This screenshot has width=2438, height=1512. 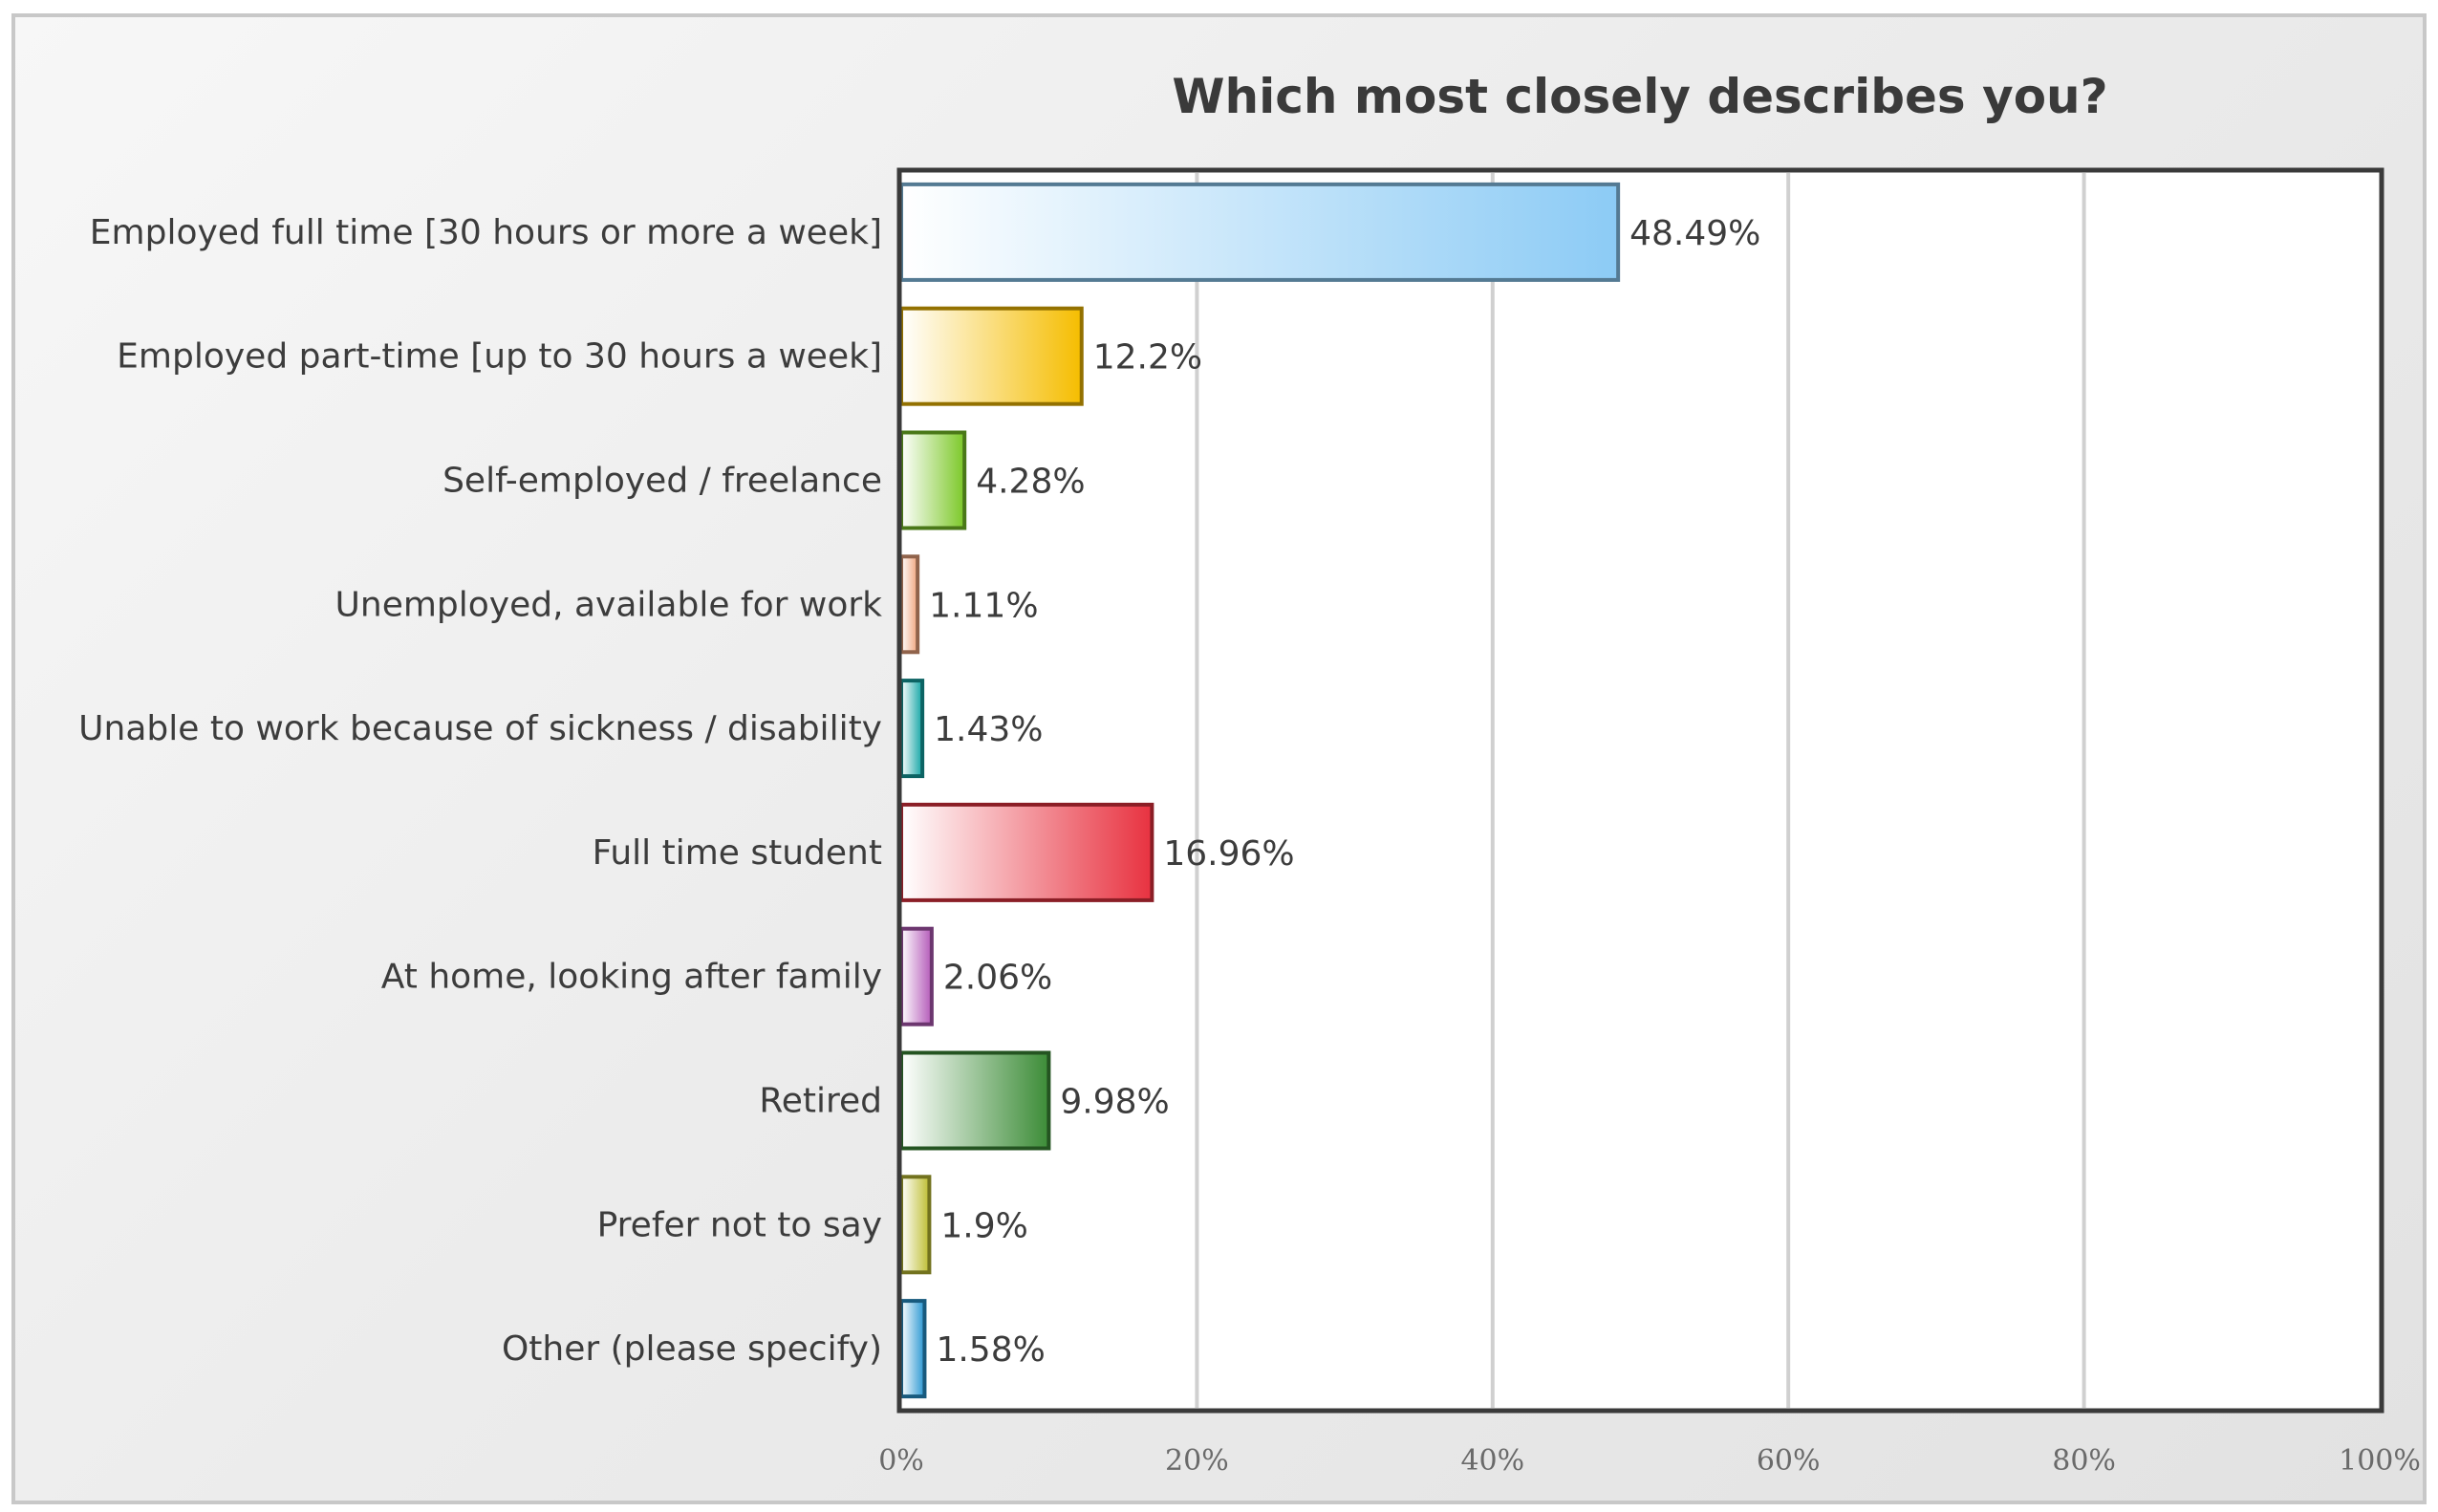 I want to click on x-tick-label: 80%, so click(x=2084, y=1461).